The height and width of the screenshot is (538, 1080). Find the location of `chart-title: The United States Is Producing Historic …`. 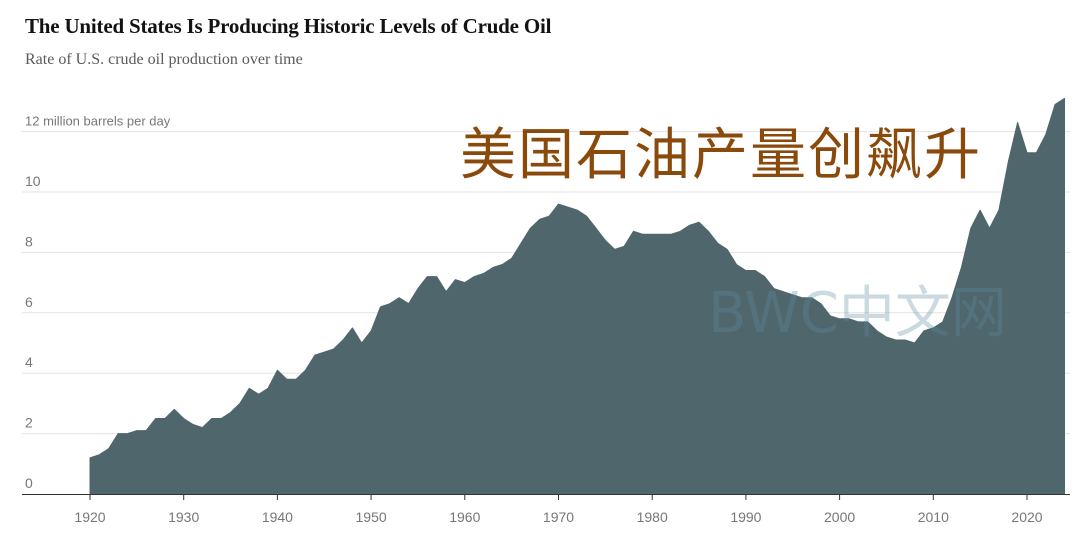

chart-title: The United States Is Producing Historic … is located at coordinates (288, 26).